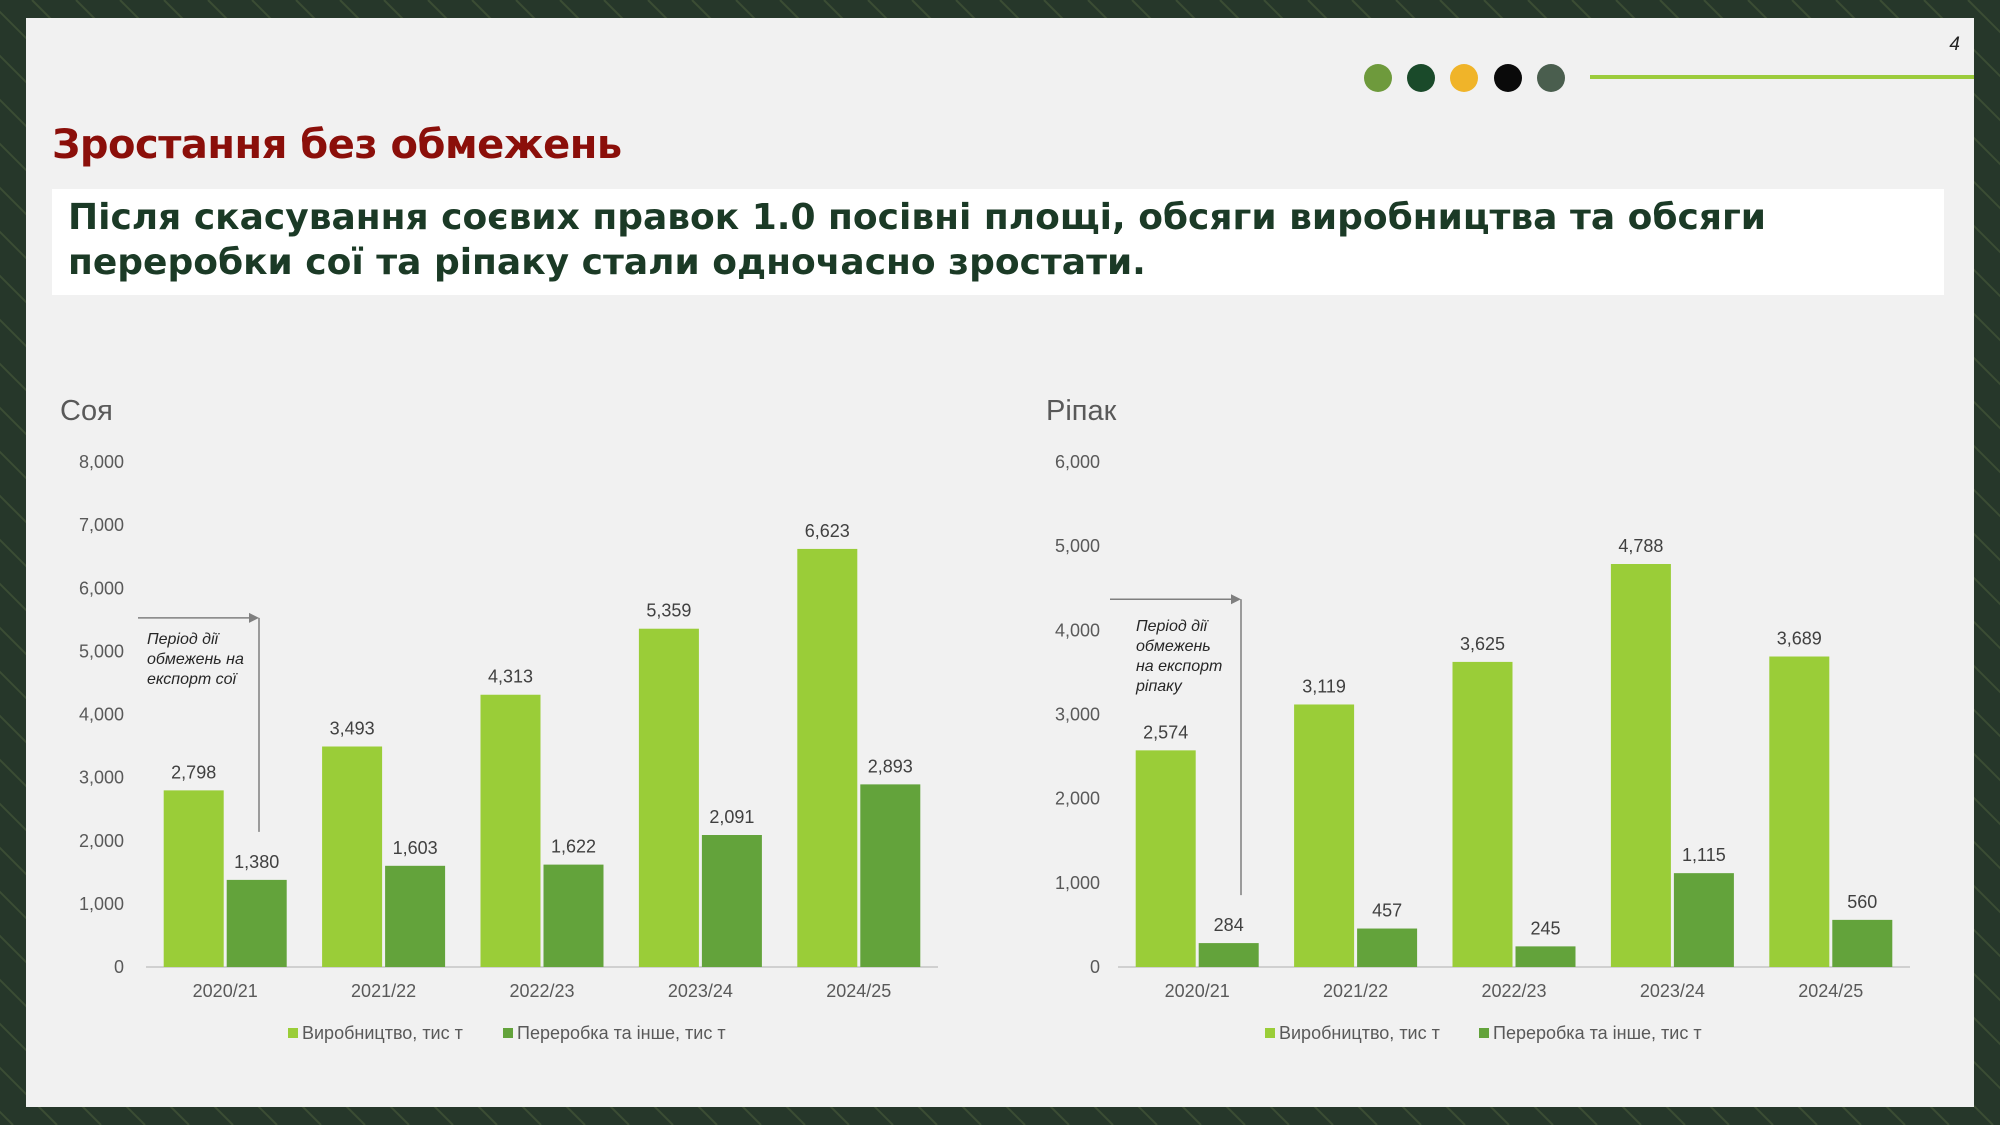 The image size is (2000, 1125). I want to click on data-label: 4,788, so click(1640, 546).